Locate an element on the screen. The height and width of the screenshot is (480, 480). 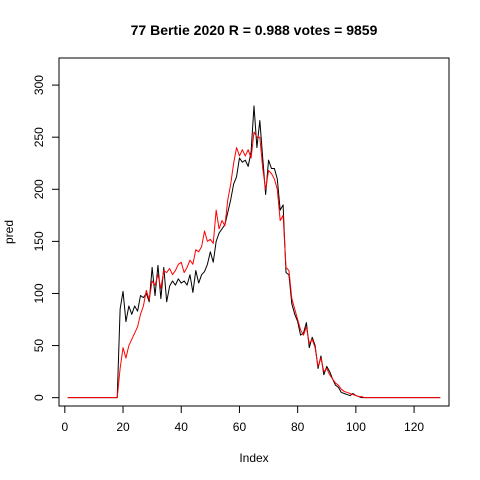
x-tick-label: 20 is located at coordinates (123, 427).